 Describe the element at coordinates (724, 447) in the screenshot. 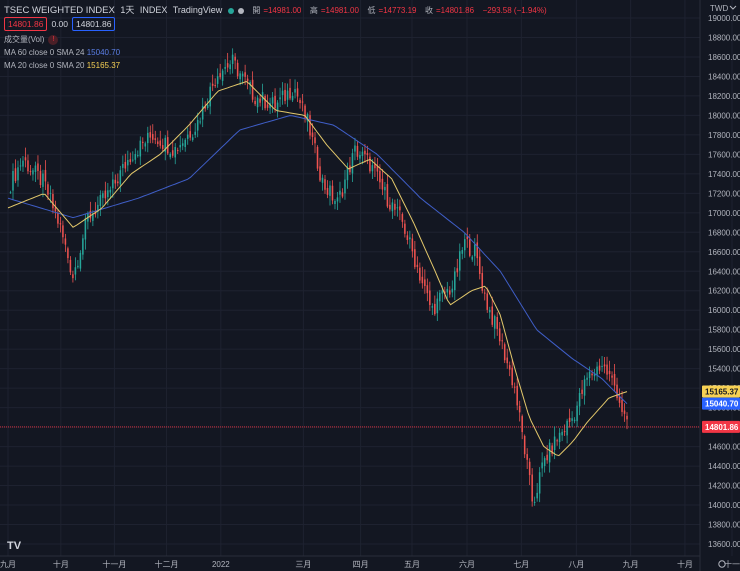

I see `price-tick-label: 14600.00` at that location.